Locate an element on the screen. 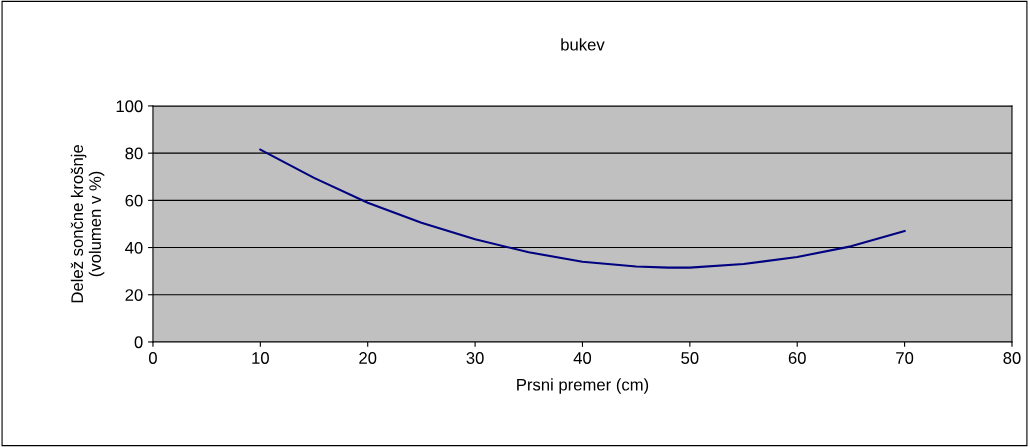 This screenshot has width=1030, height=447. x-tick-label: 80 is located at coordinates (1012, 358).